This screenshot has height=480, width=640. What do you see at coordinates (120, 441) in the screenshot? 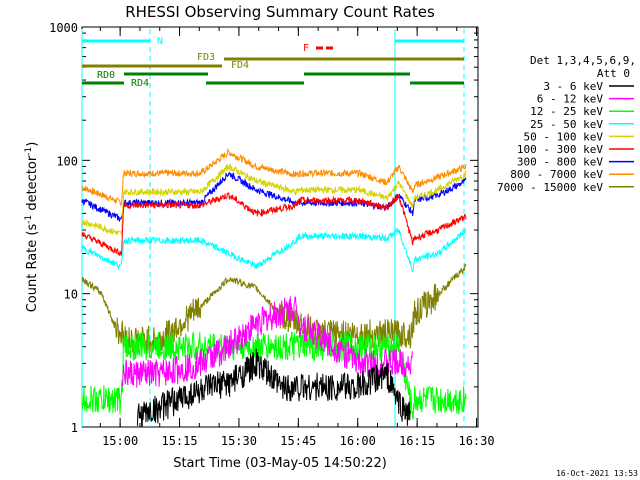
I see `x-tick-label: 15:00` at bounding box center [120, 441].